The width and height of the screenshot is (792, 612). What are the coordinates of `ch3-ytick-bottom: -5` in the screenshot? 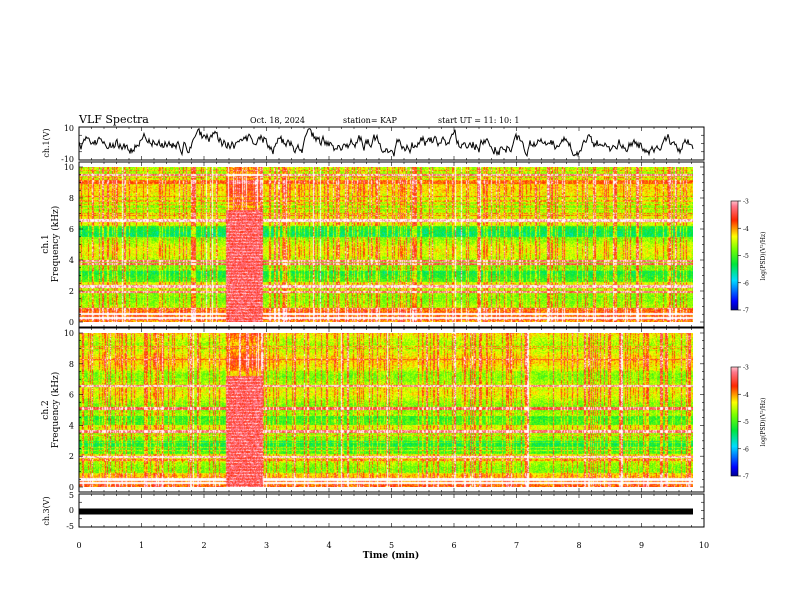 It's located at (70, 526).